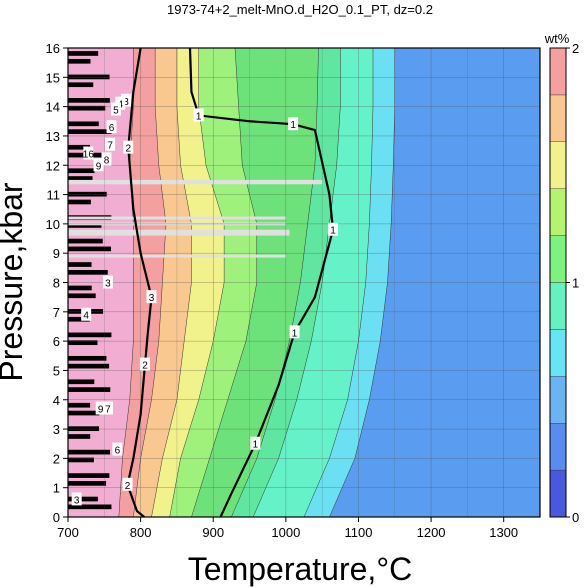 The height and width of the screenshot is (587, 585). I want to click on y-tick-label-12: 12, so click(53, 165).